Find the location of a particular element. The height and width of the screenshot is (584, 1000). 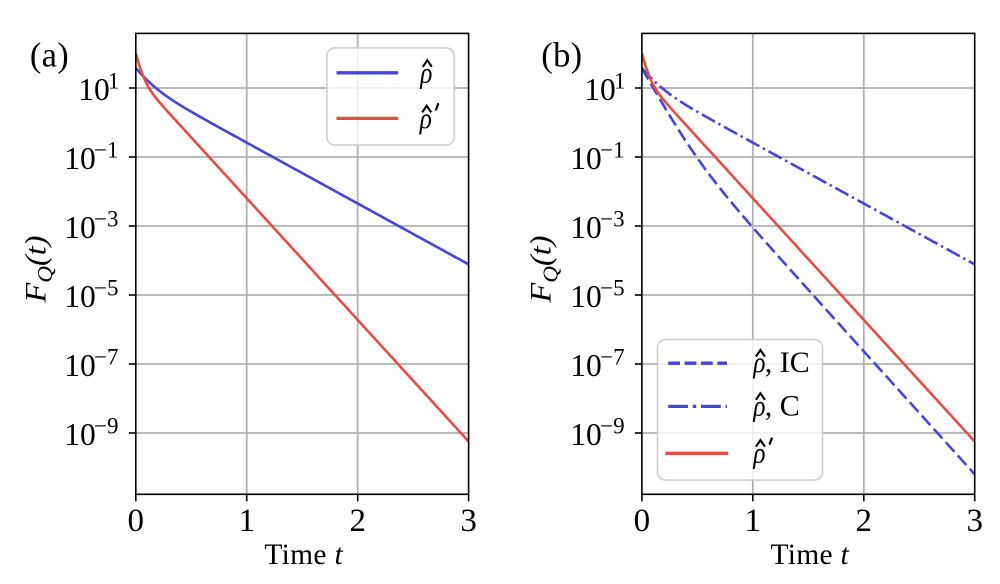

svg-text: (b) is located at coordinates (561, 55).